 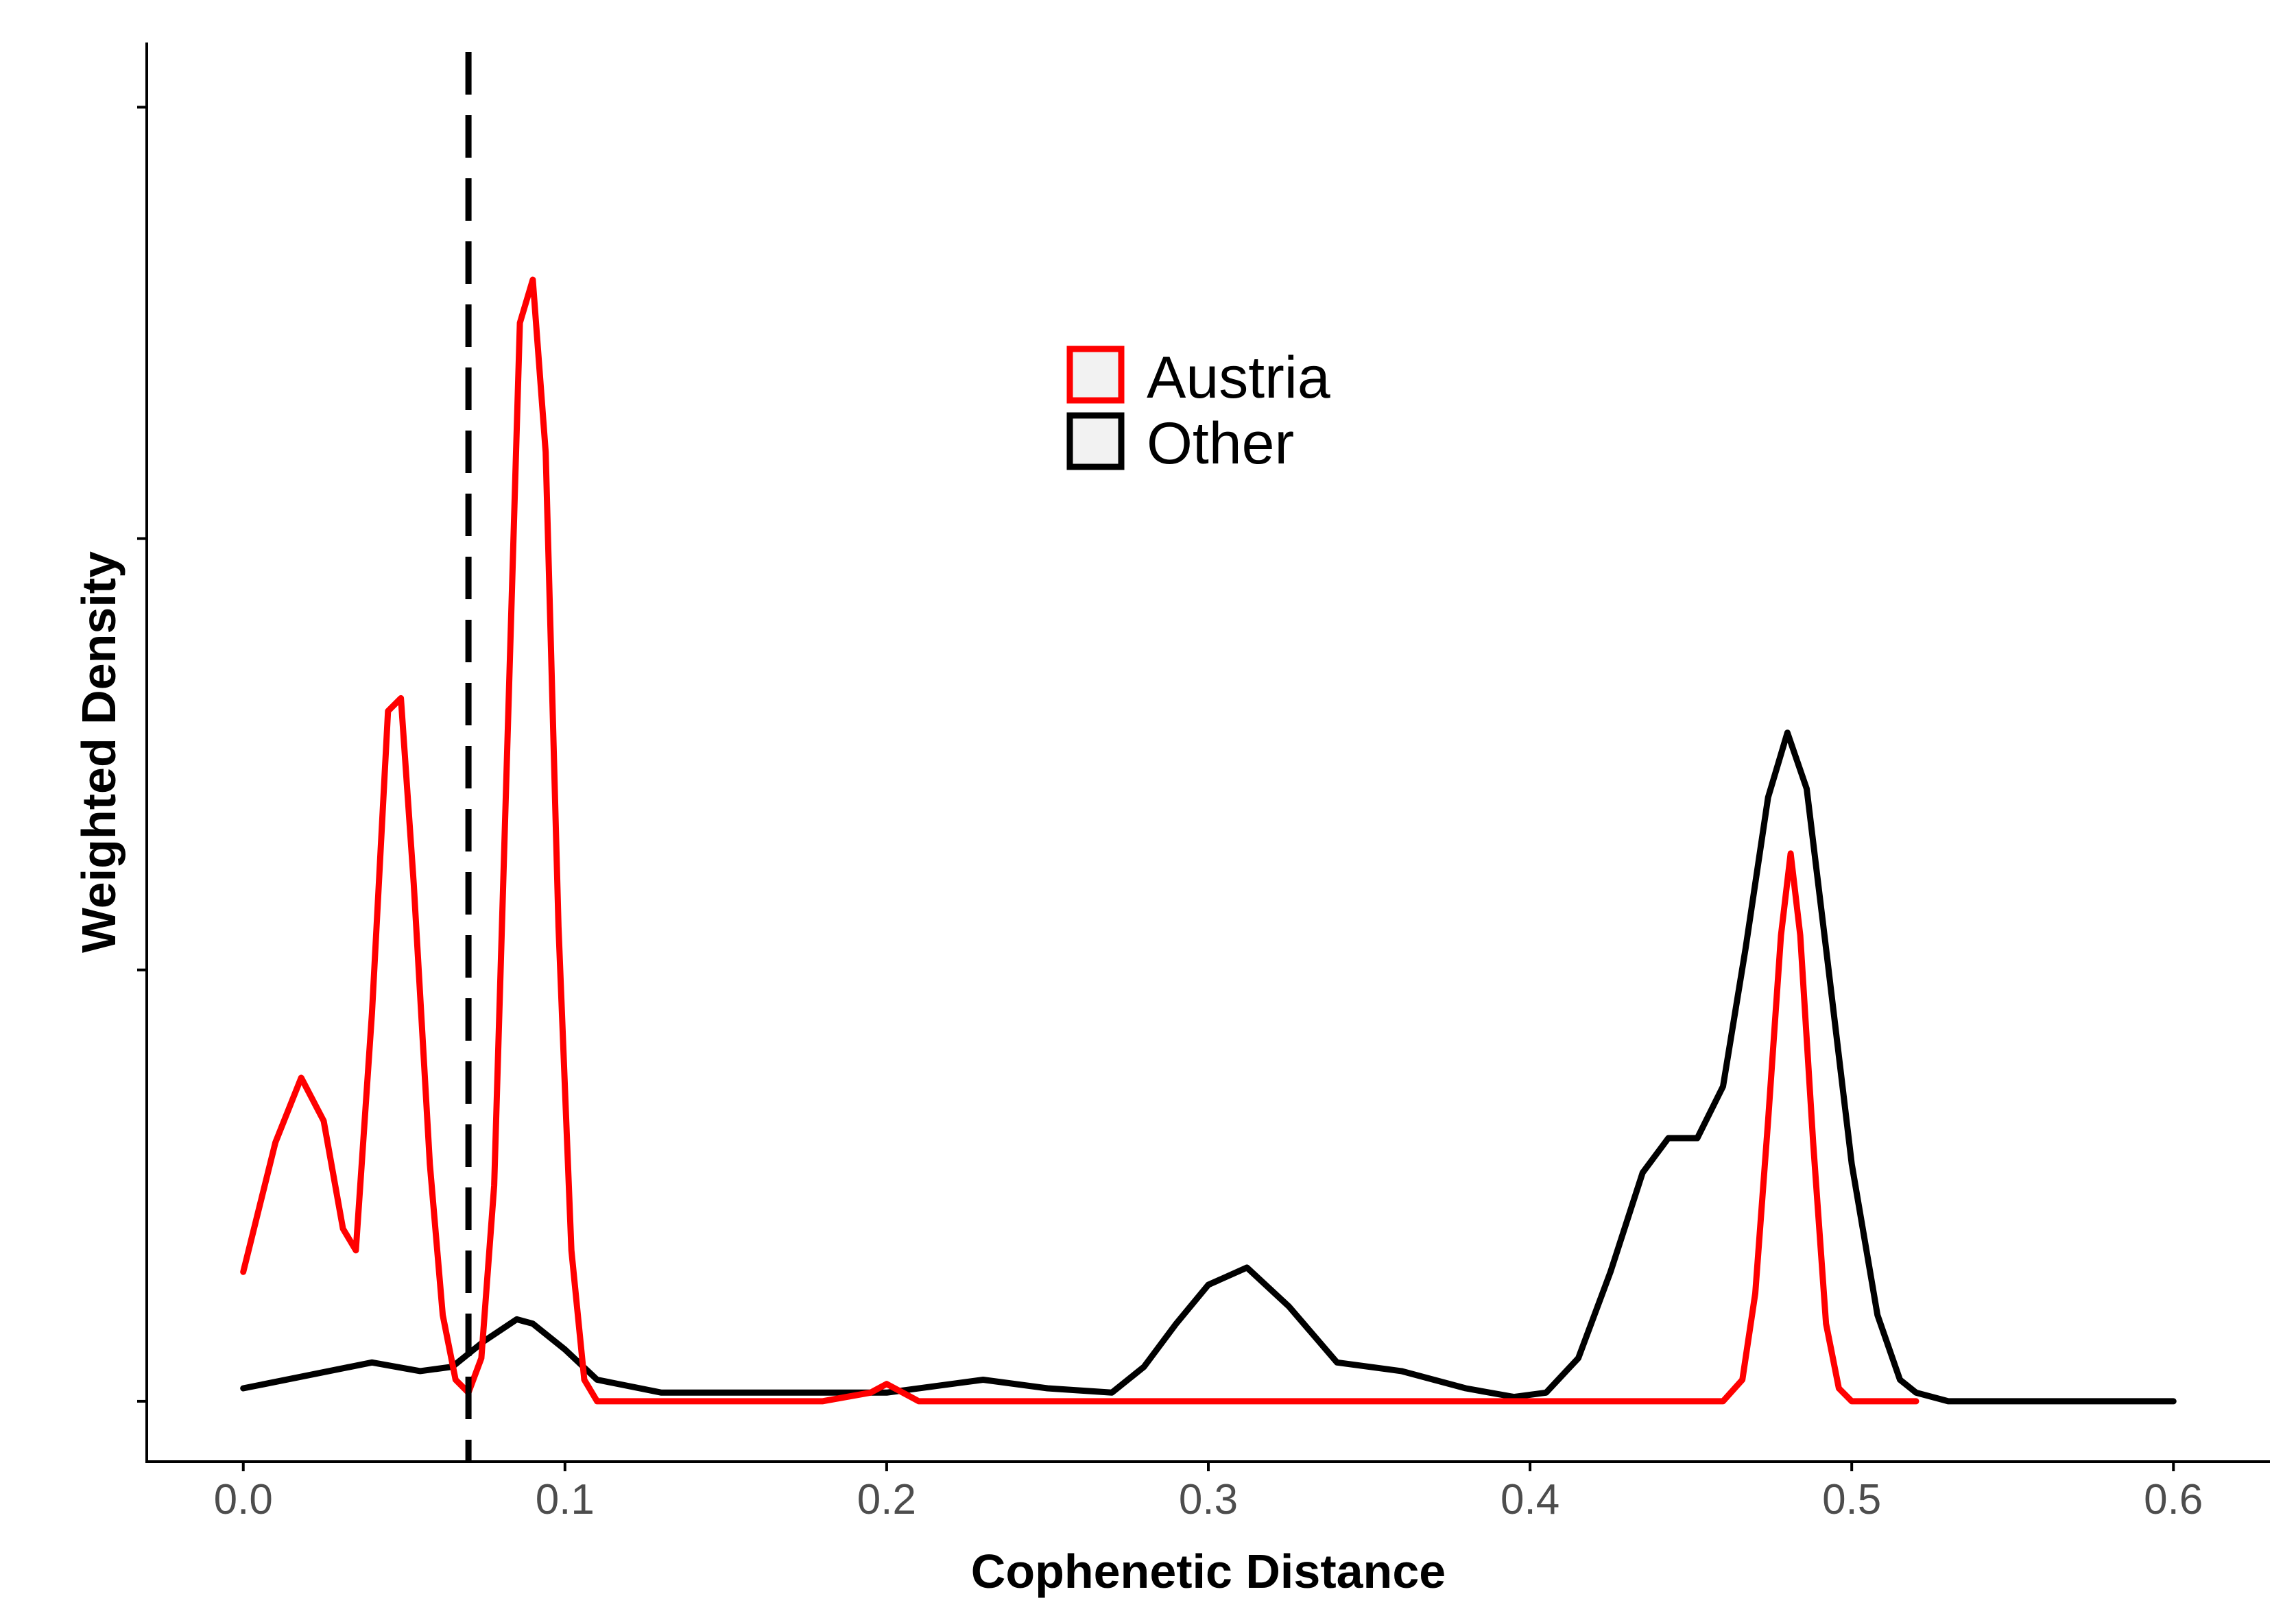 What do you see at coordinates (1529, 1499) in the screenshot?
I see `x-tick-label-4: 0.4` at bounding box center [1529, 1499].